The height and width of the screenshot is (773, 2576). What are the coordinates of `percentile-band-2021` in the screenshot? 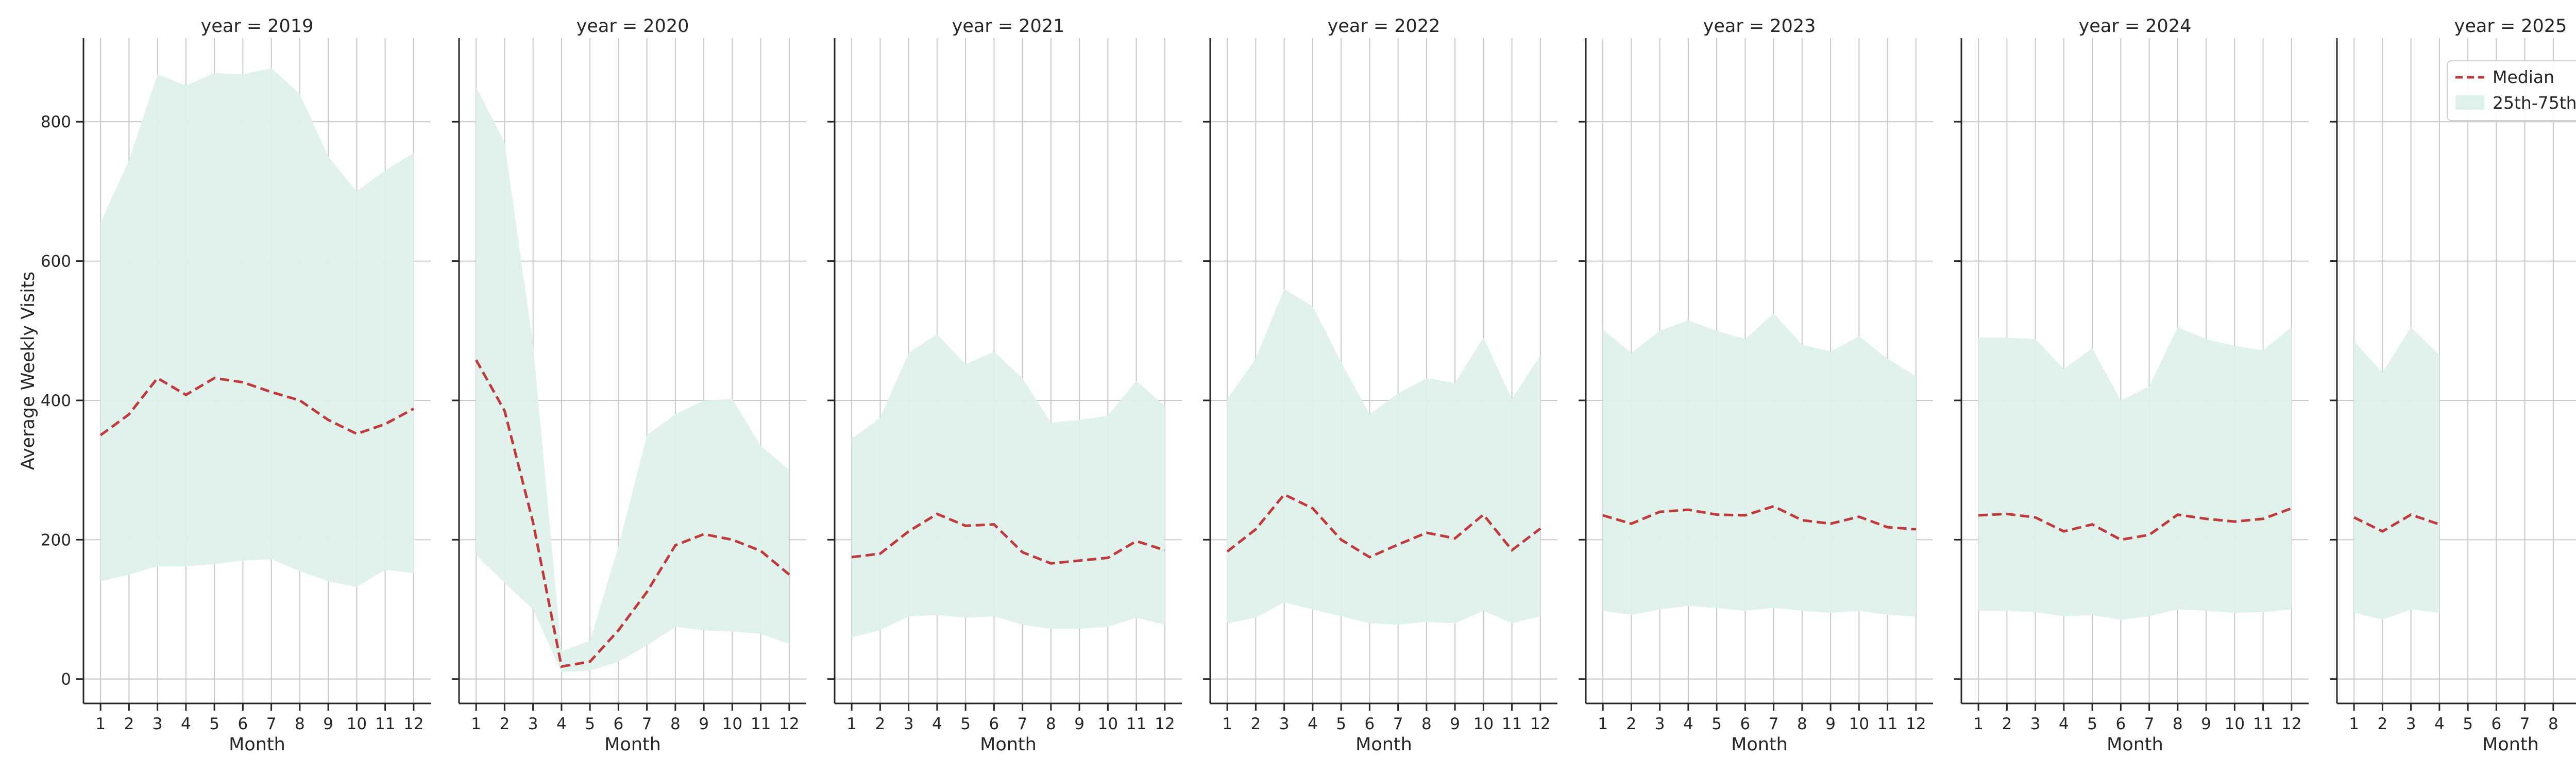 It's located at (1008, 485).